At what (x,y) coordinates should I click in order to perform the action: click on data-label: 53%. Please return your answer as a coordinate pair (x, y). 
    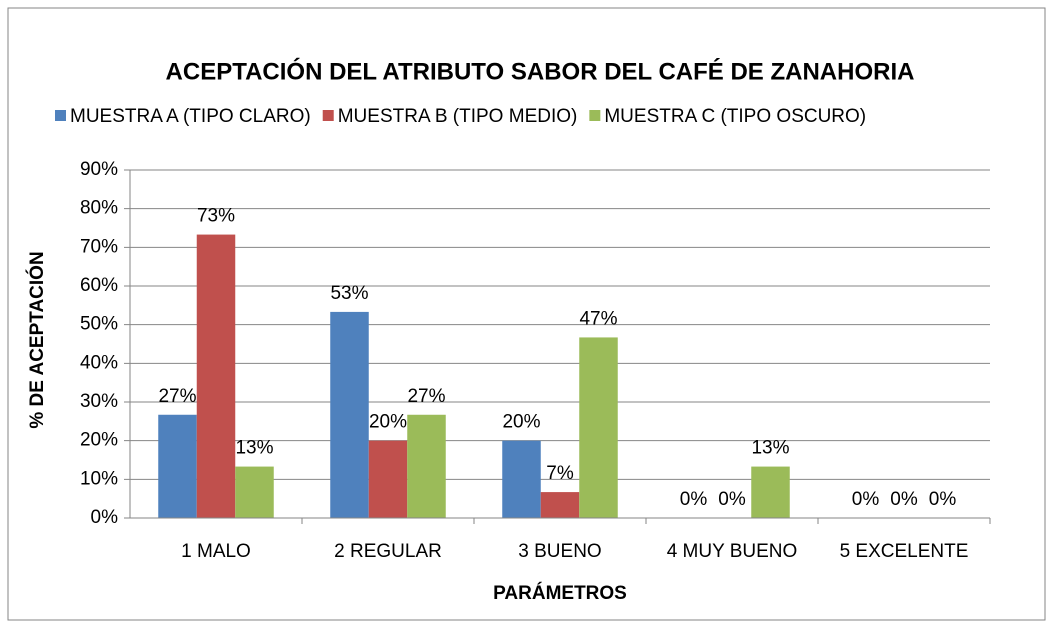
    Looking at the image, I should click on (349, 293).